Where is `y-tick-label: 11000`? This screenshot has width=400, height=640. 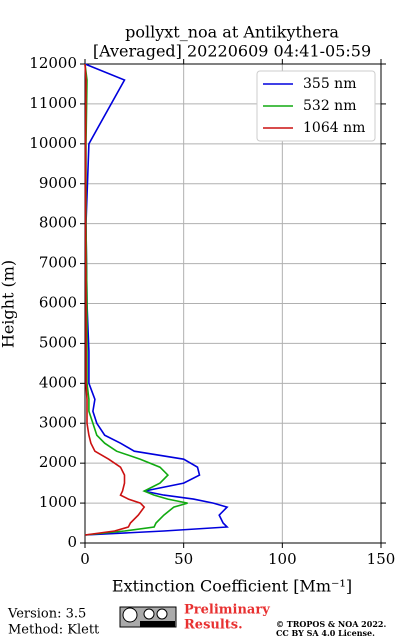 y-tick-label: 11000 is located at coordinates (53, 103).